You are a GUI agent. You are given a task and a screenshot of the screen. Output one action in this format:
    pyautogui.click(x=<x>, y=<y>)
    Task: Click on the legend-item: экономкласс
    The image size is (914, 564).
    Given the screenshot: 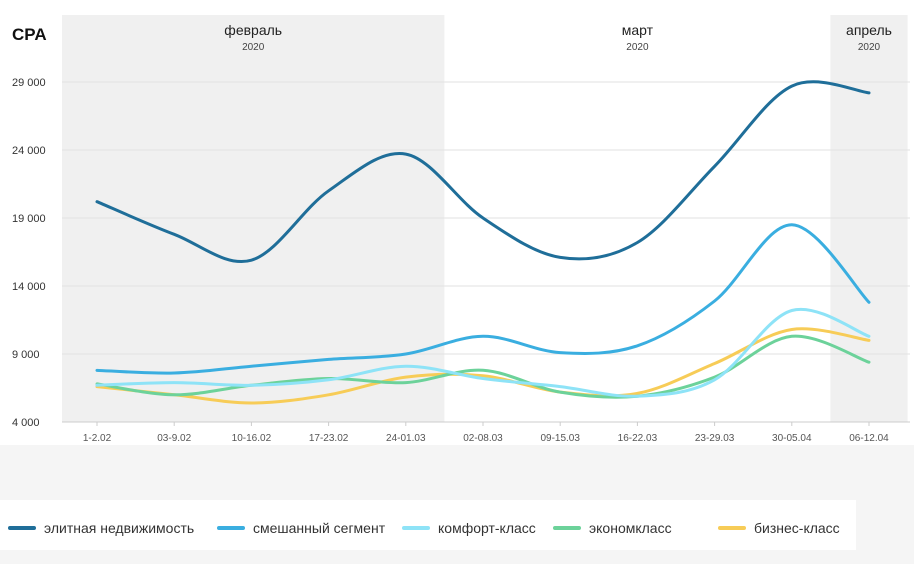 What is the action you would take?
    pyautogui.click(x=612, y=528)
    